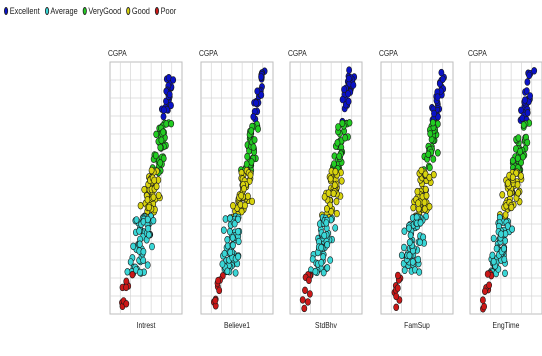 This screenshot has width=542, height=356. I want to click on legend-marker-poor, so click(156, 11).